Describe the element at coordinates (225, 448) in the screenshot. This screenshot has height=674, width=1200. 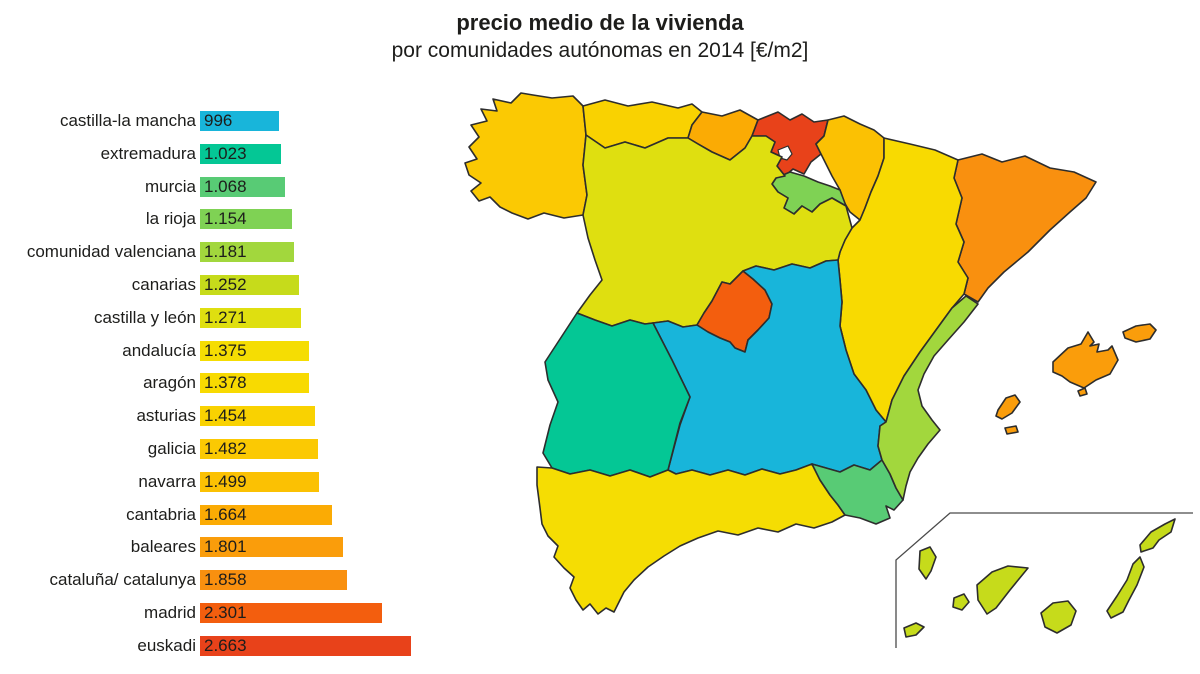
I see `bar-value-galicia: 1.482` at that location.